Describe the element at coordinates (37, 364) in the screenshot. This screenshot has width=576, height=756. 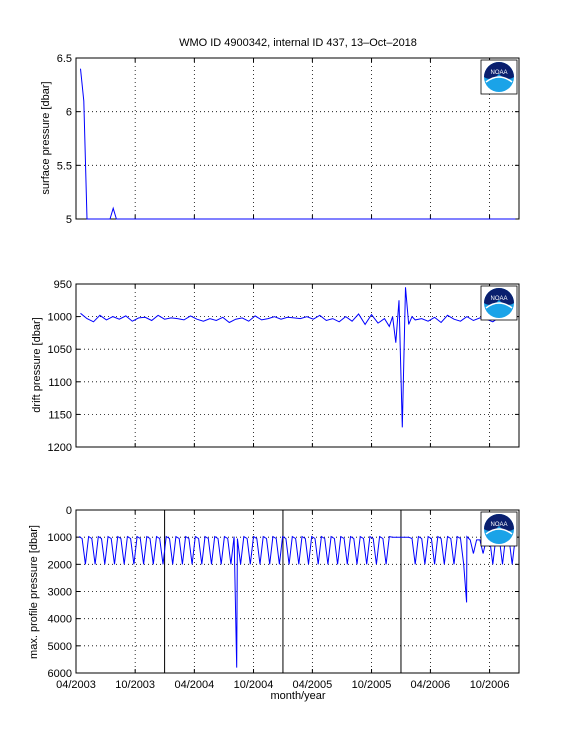
I see `drift-pressure-ylabel: drift pressure [dbar]` at that location.